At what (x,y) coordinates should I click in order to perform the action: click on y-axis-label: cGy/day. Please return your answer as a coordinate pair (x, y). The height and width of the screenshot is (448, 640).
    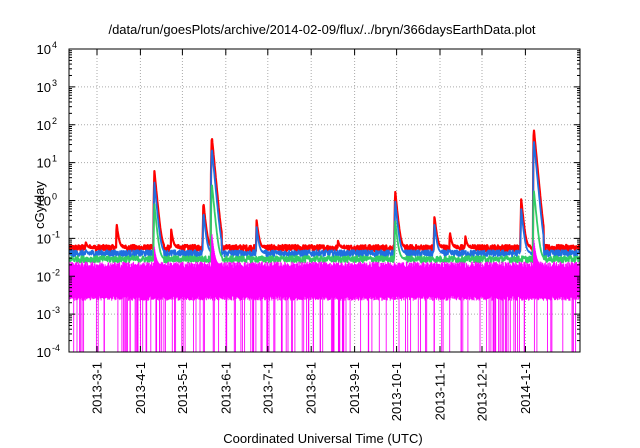
    Looking at the image, I should click on (39, 205).